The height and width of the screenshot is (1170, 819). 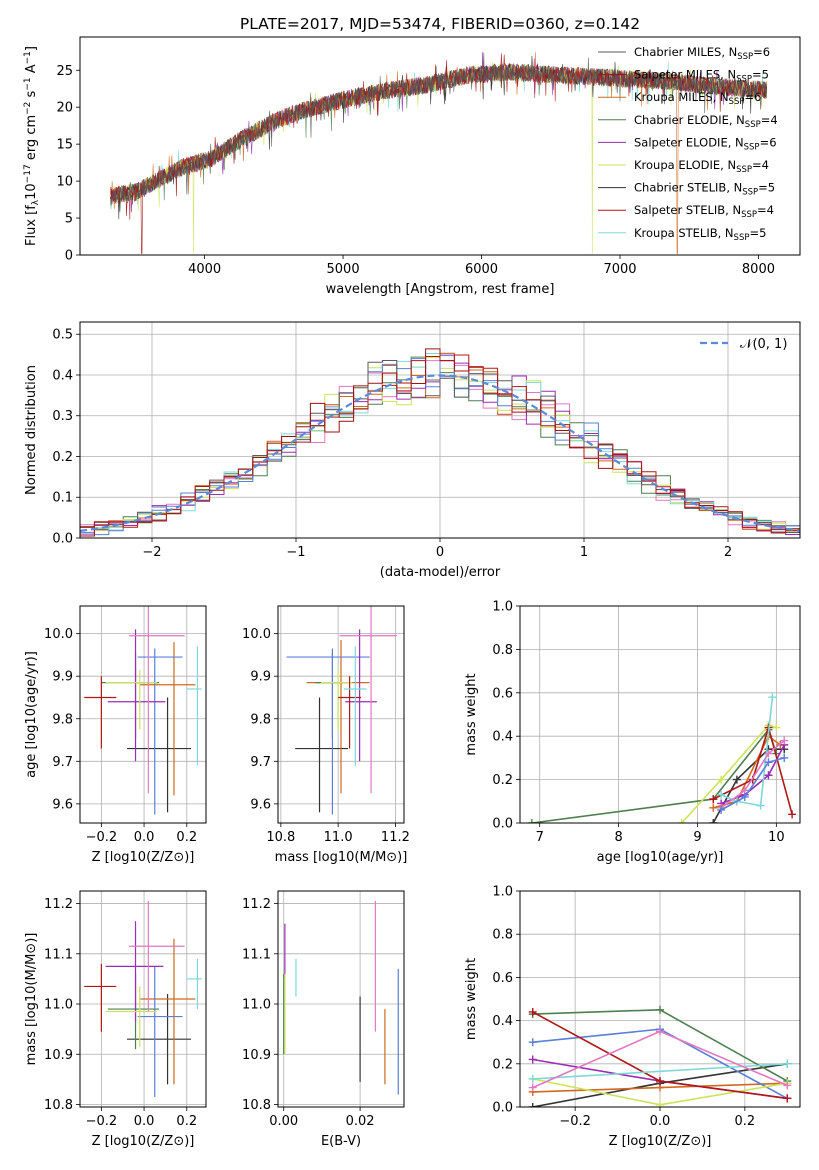 I want to click on legend-label: Salpeter STELIB, NSSP=4, so click(x=704, y=211).